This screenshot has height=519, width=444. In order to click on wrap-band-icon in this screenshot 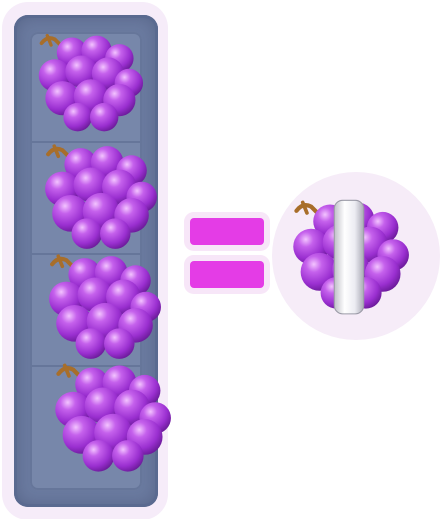, I will do `click(349, 257)`.